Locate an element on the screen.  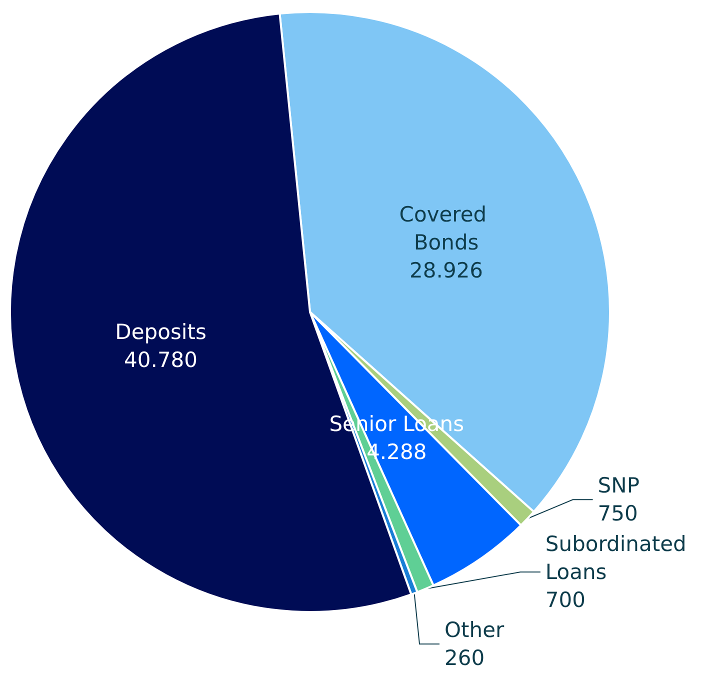
slice-label: Other is located at coordinates (474, 630).